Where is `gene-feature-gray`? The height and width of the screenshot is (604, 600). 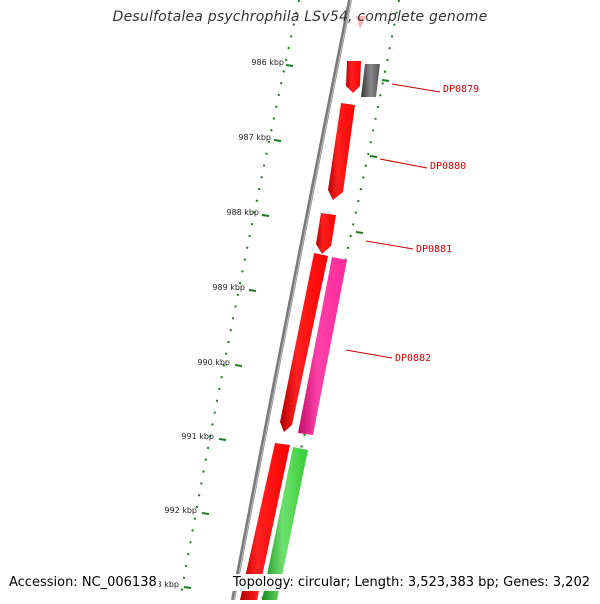
gene-feature-gray is located at coordinates (370, 80).